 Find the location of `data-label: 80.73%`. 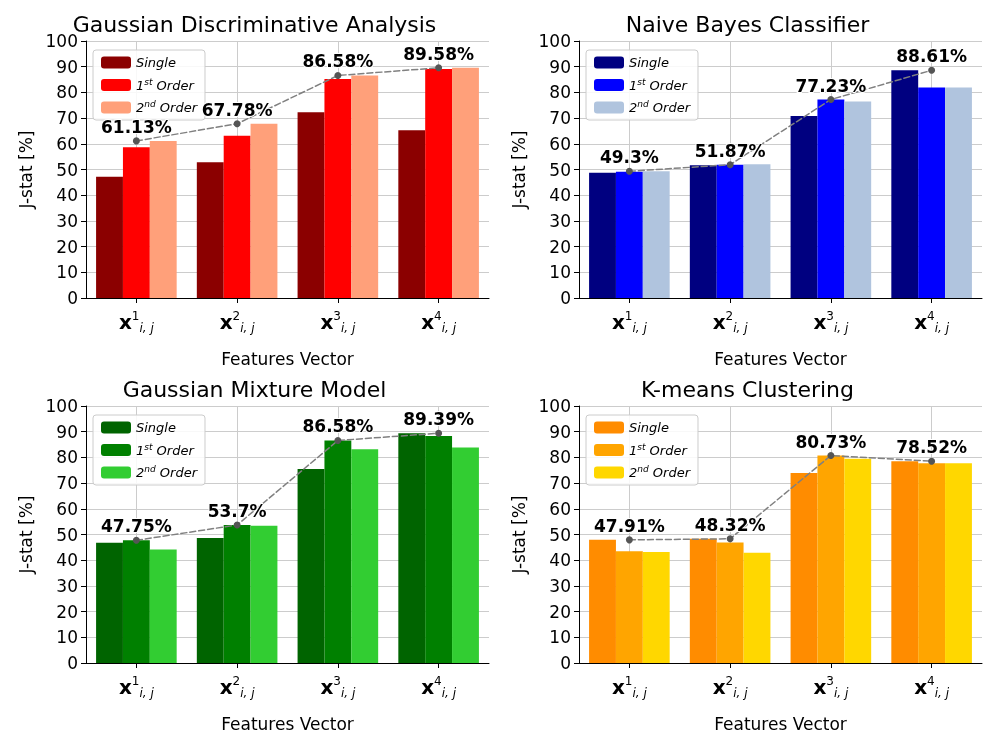

data-label: 80.73% is located at coordinates (831, 441).